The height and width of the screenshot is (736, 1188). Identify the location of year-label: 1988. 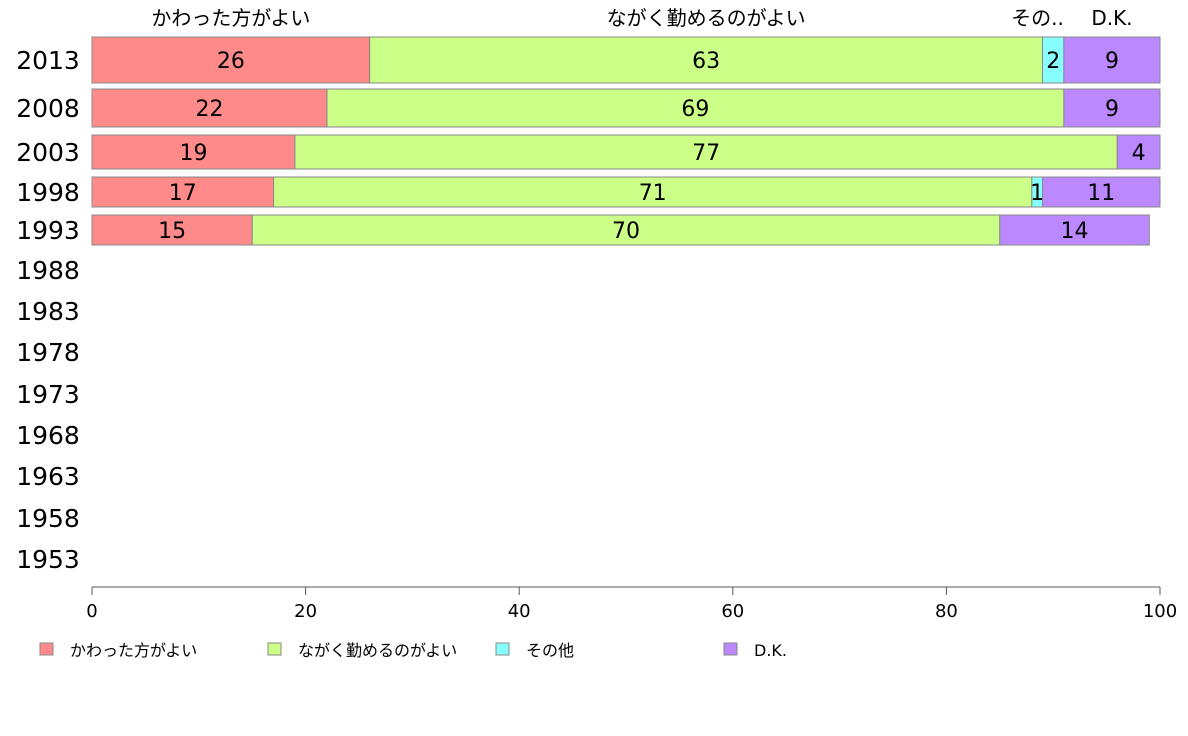
(48, 270).